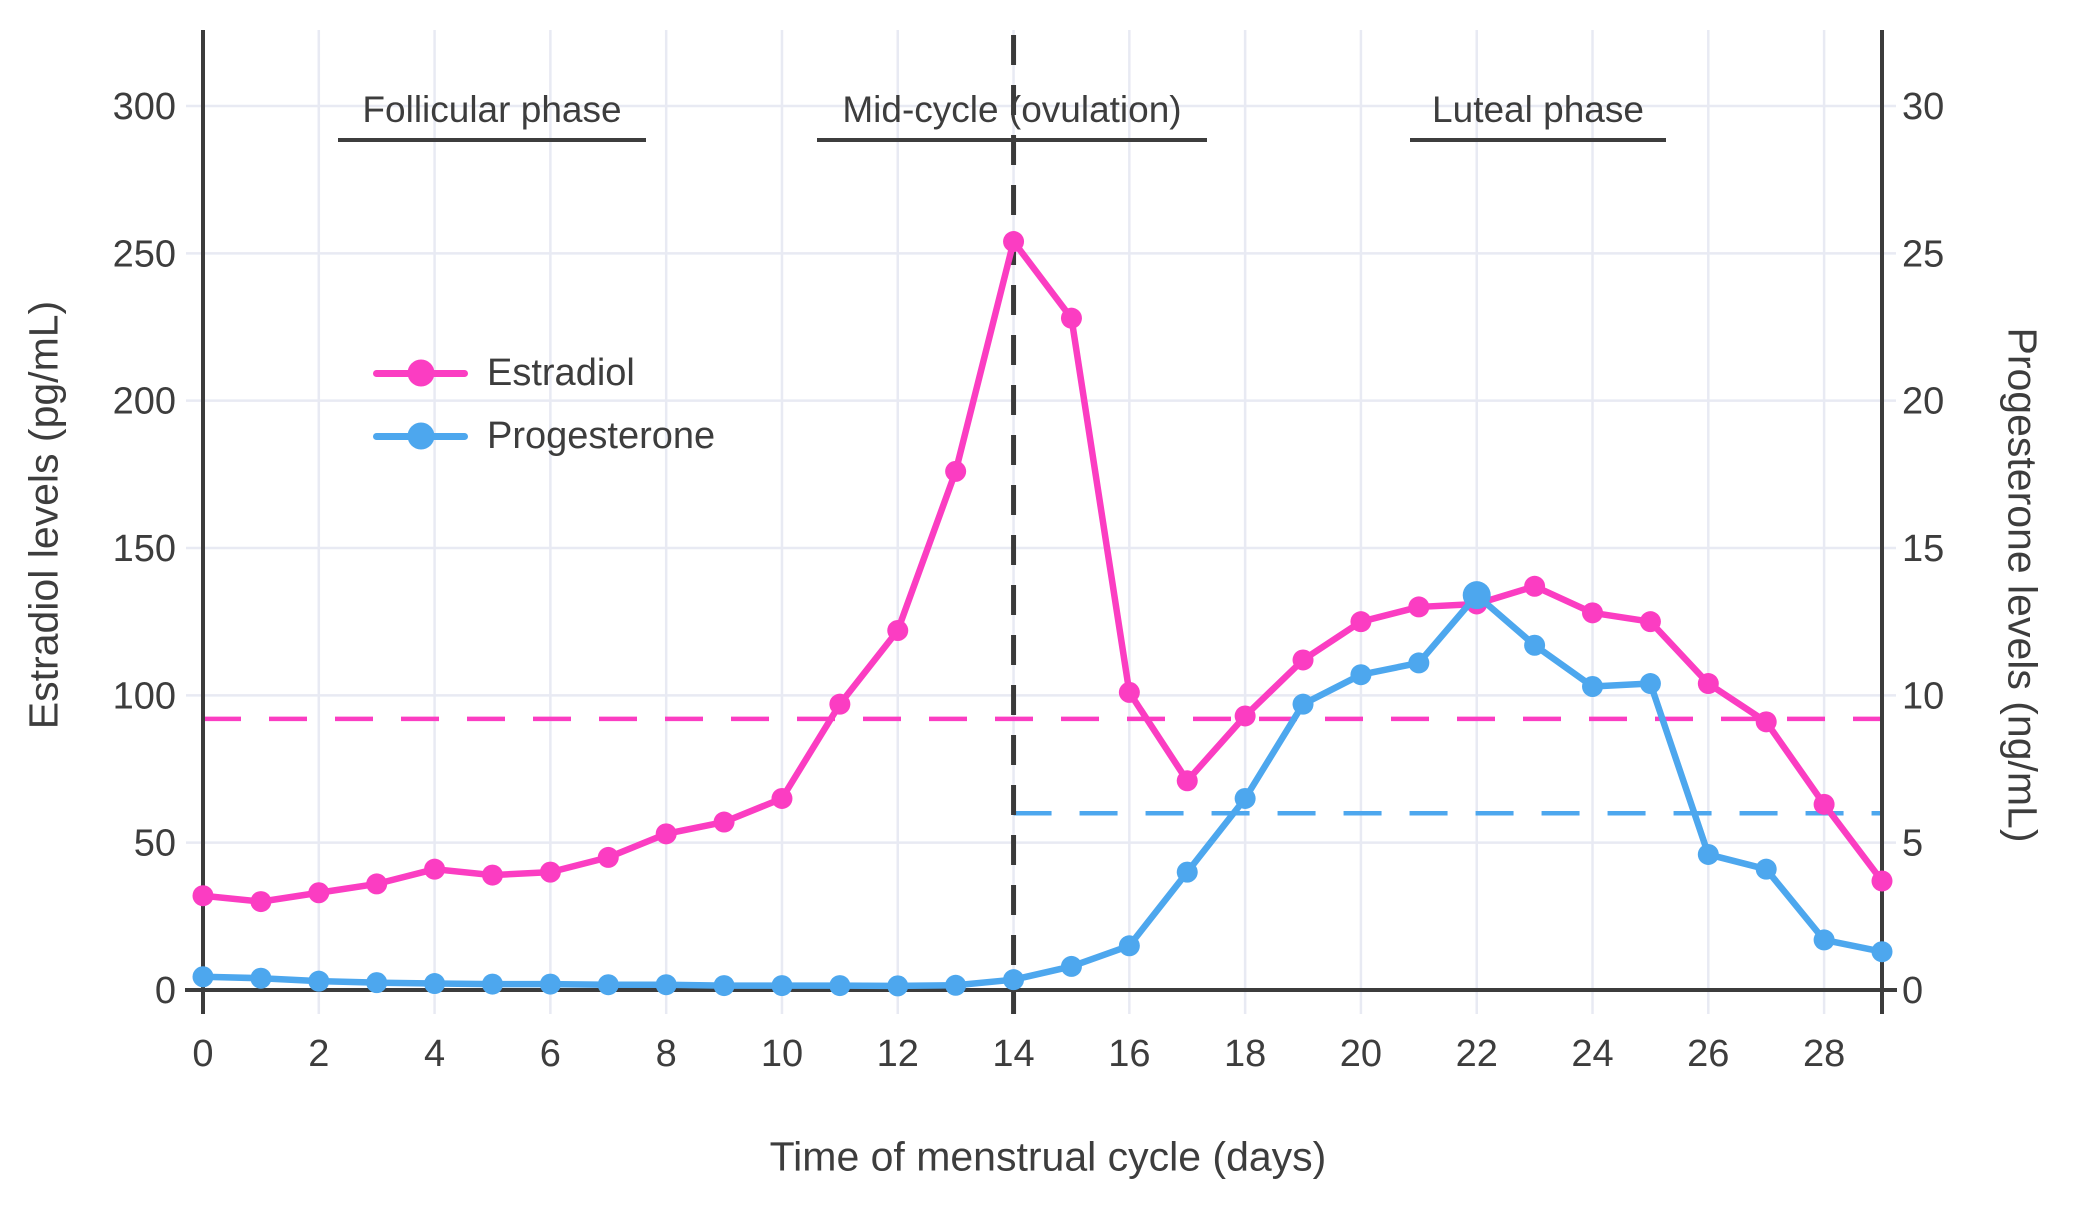 The image size is (2077, 1208). Describe the element at coordinates (1048, 1156) in the screenshot. I see `x-axis-title: Time of menstrual cycle (days)` at that location.